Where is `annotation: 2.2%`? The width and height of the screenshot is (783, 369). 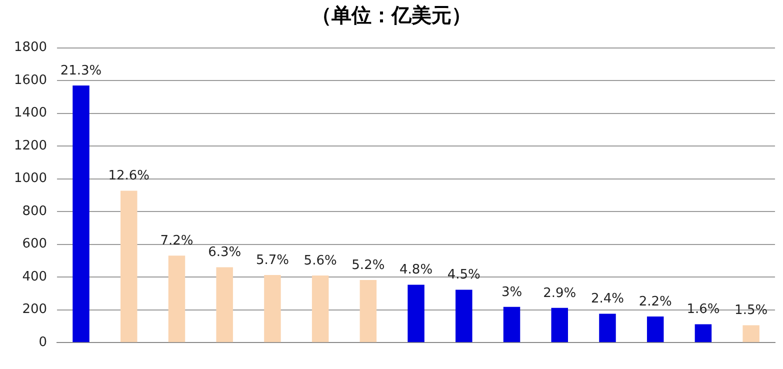 annotation: 2.2% is located at coordinates (655, 302).